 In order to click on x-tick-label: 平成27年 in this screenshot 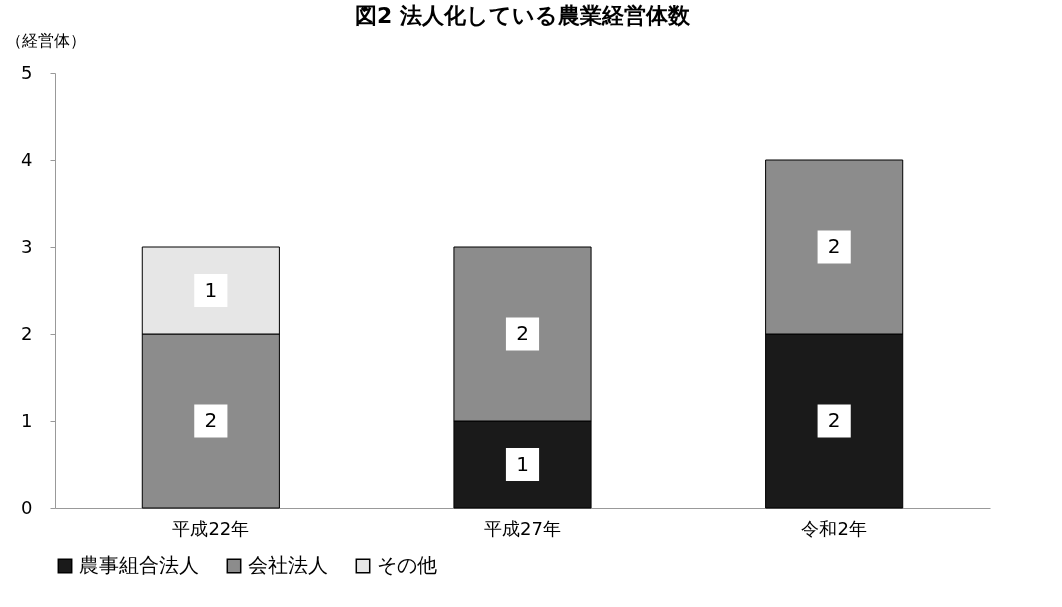, I will do `click(522, 528)`.